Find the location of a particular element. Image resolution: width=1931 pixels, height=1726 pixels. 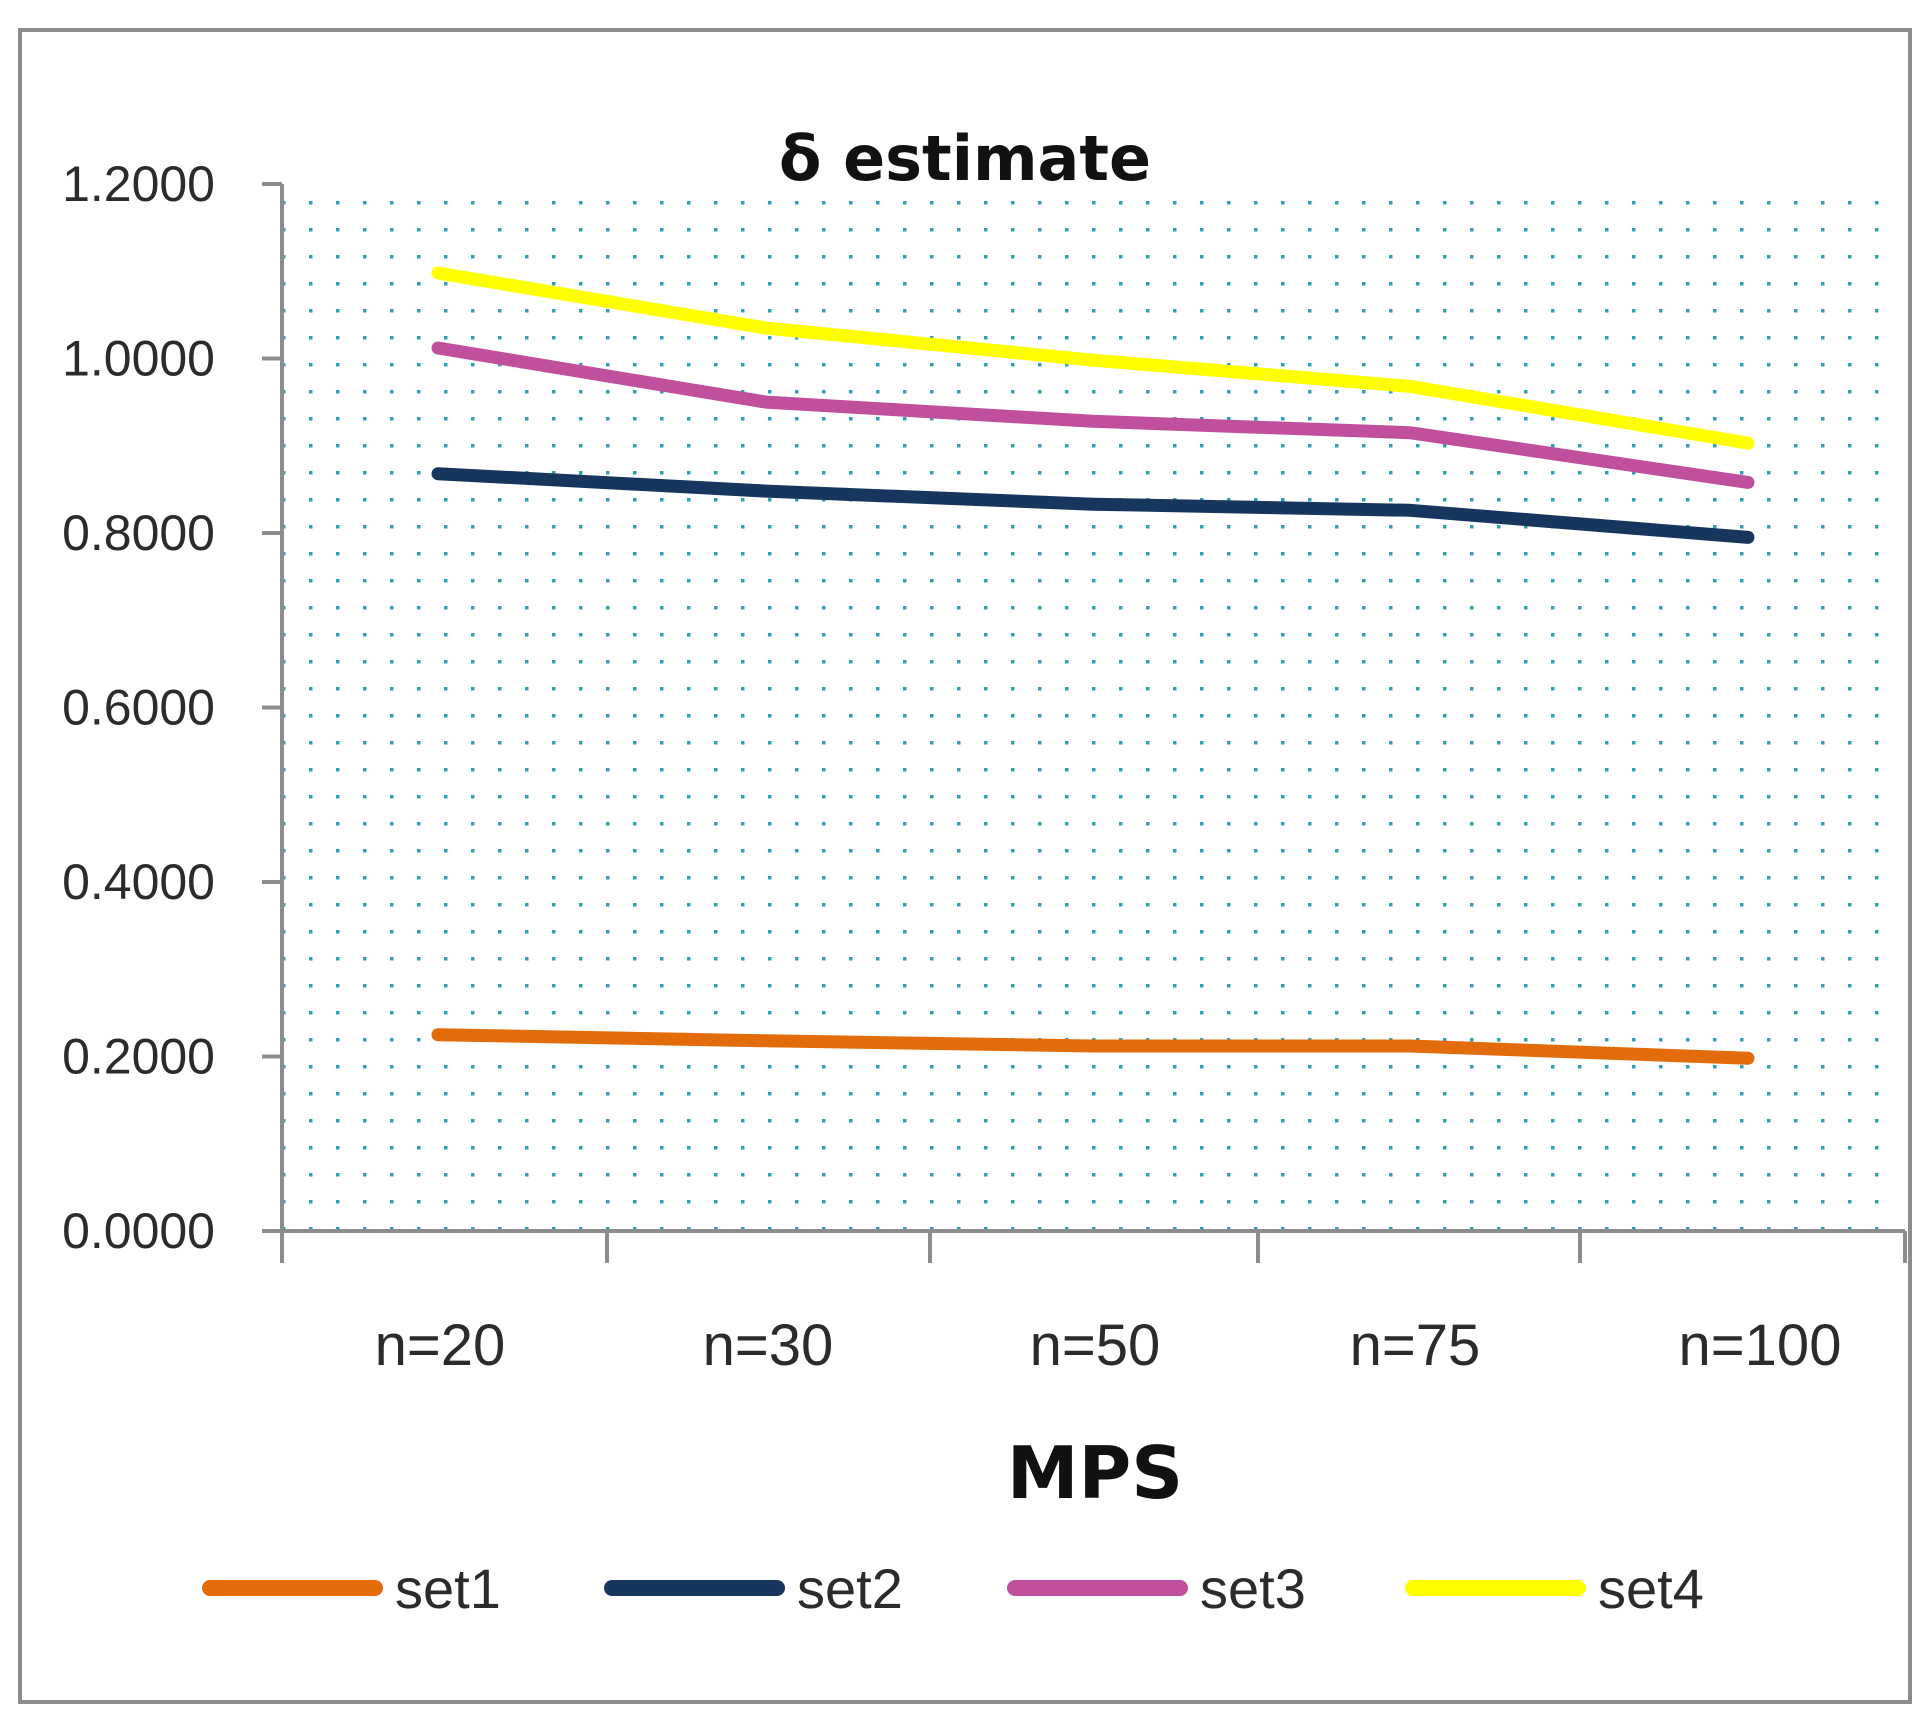

series-line-set3 is located at coordinates (1093, 415).